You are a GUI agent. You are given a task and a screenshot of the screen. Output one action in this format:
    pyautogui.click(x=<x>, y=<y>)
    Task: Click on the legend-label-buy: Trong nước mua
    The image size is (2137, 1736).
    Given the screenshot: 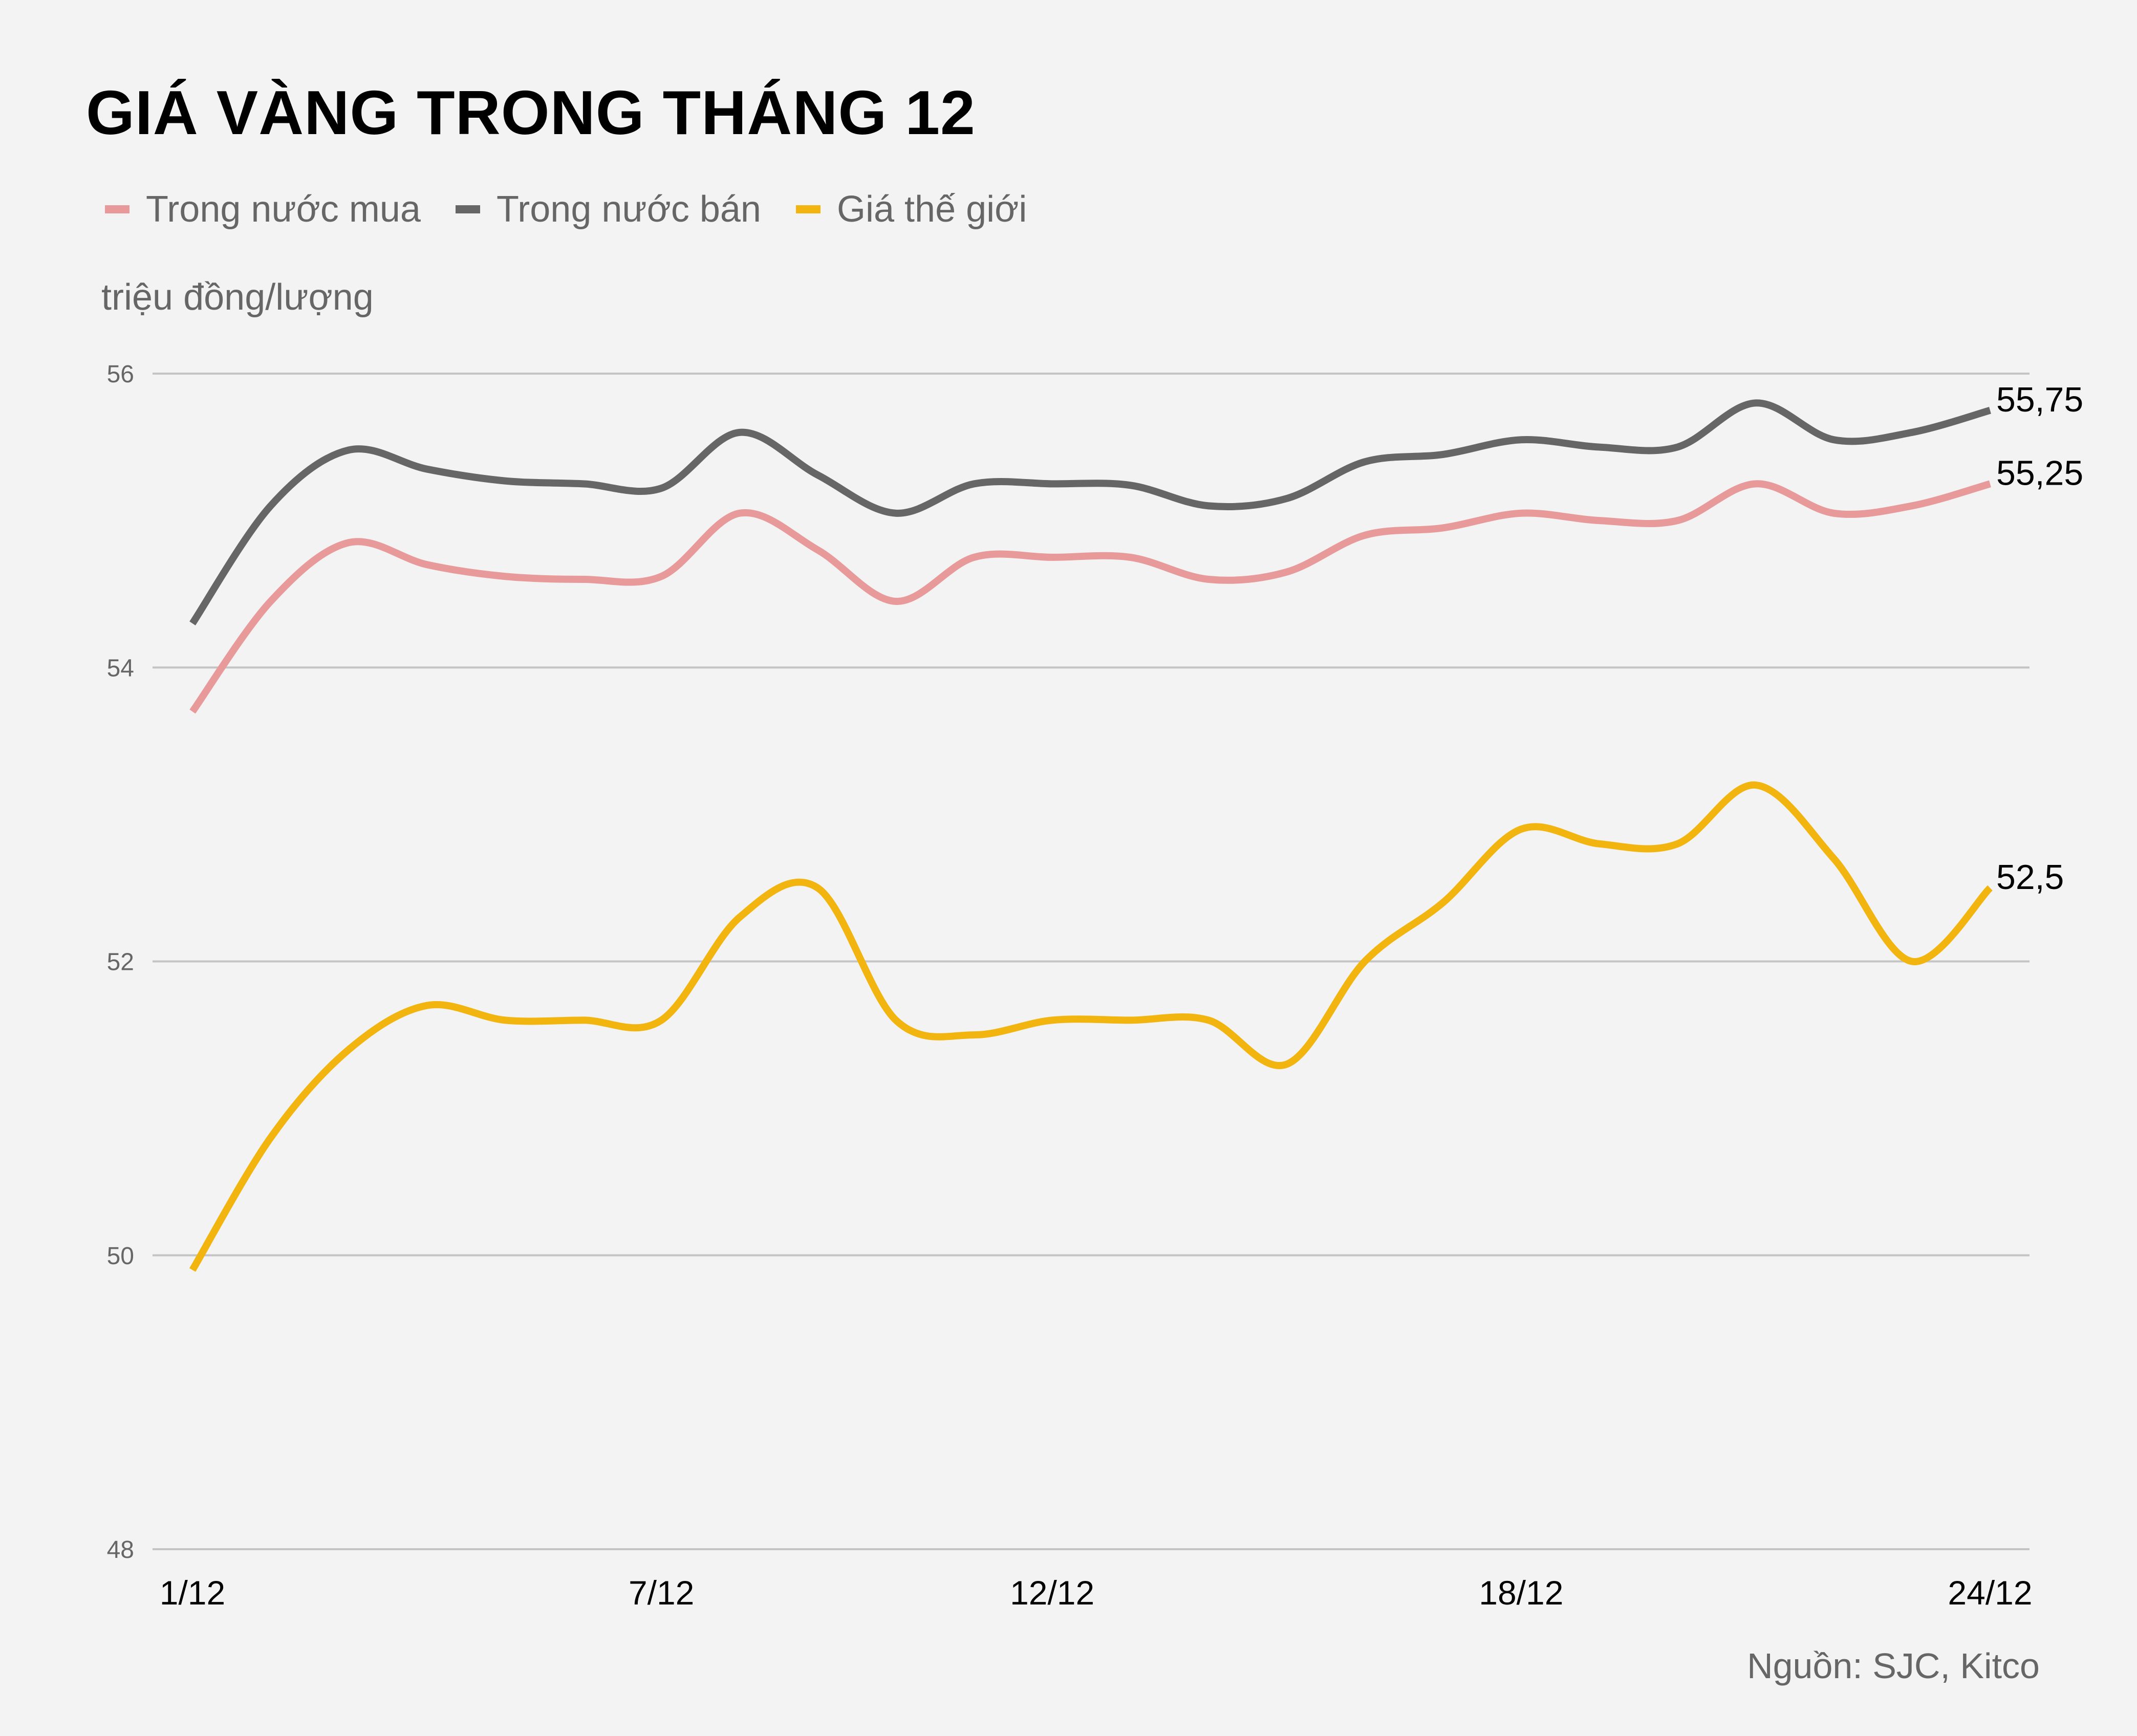 What is the action you would take?
    pyautogui.click(x=283, y=210)
    